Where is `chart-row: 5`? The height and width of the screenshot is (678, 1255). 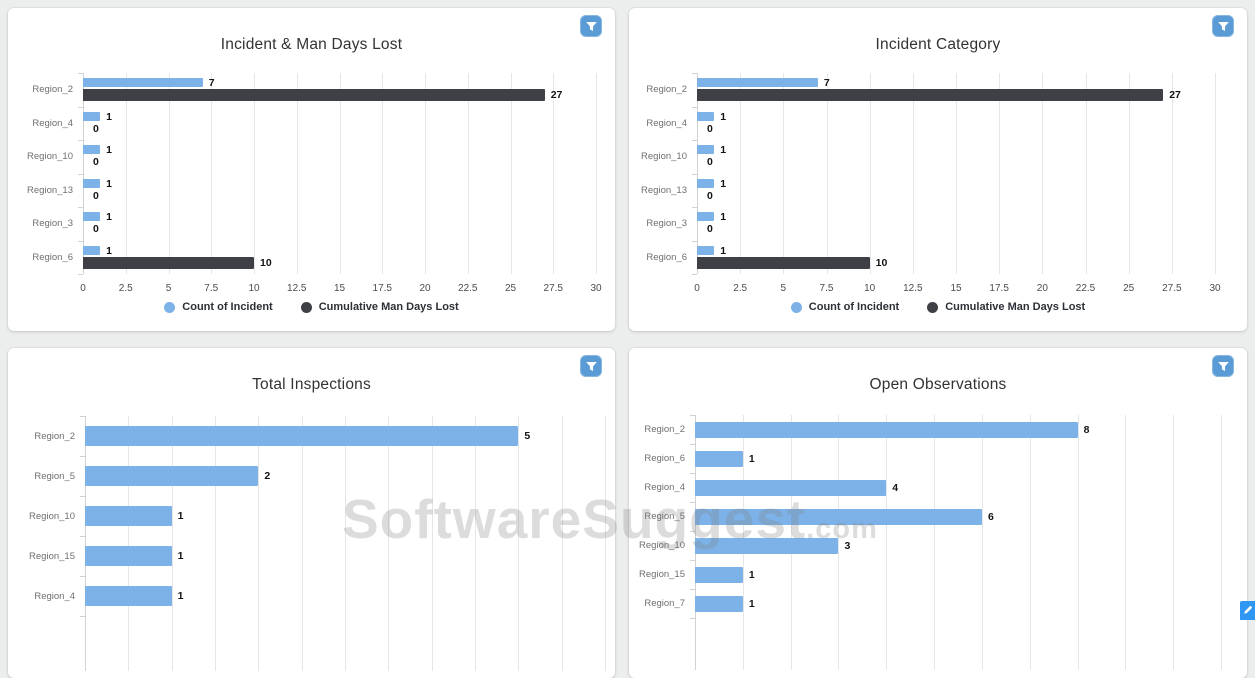 chart-row: 5 is located at coordinates (345, 436).